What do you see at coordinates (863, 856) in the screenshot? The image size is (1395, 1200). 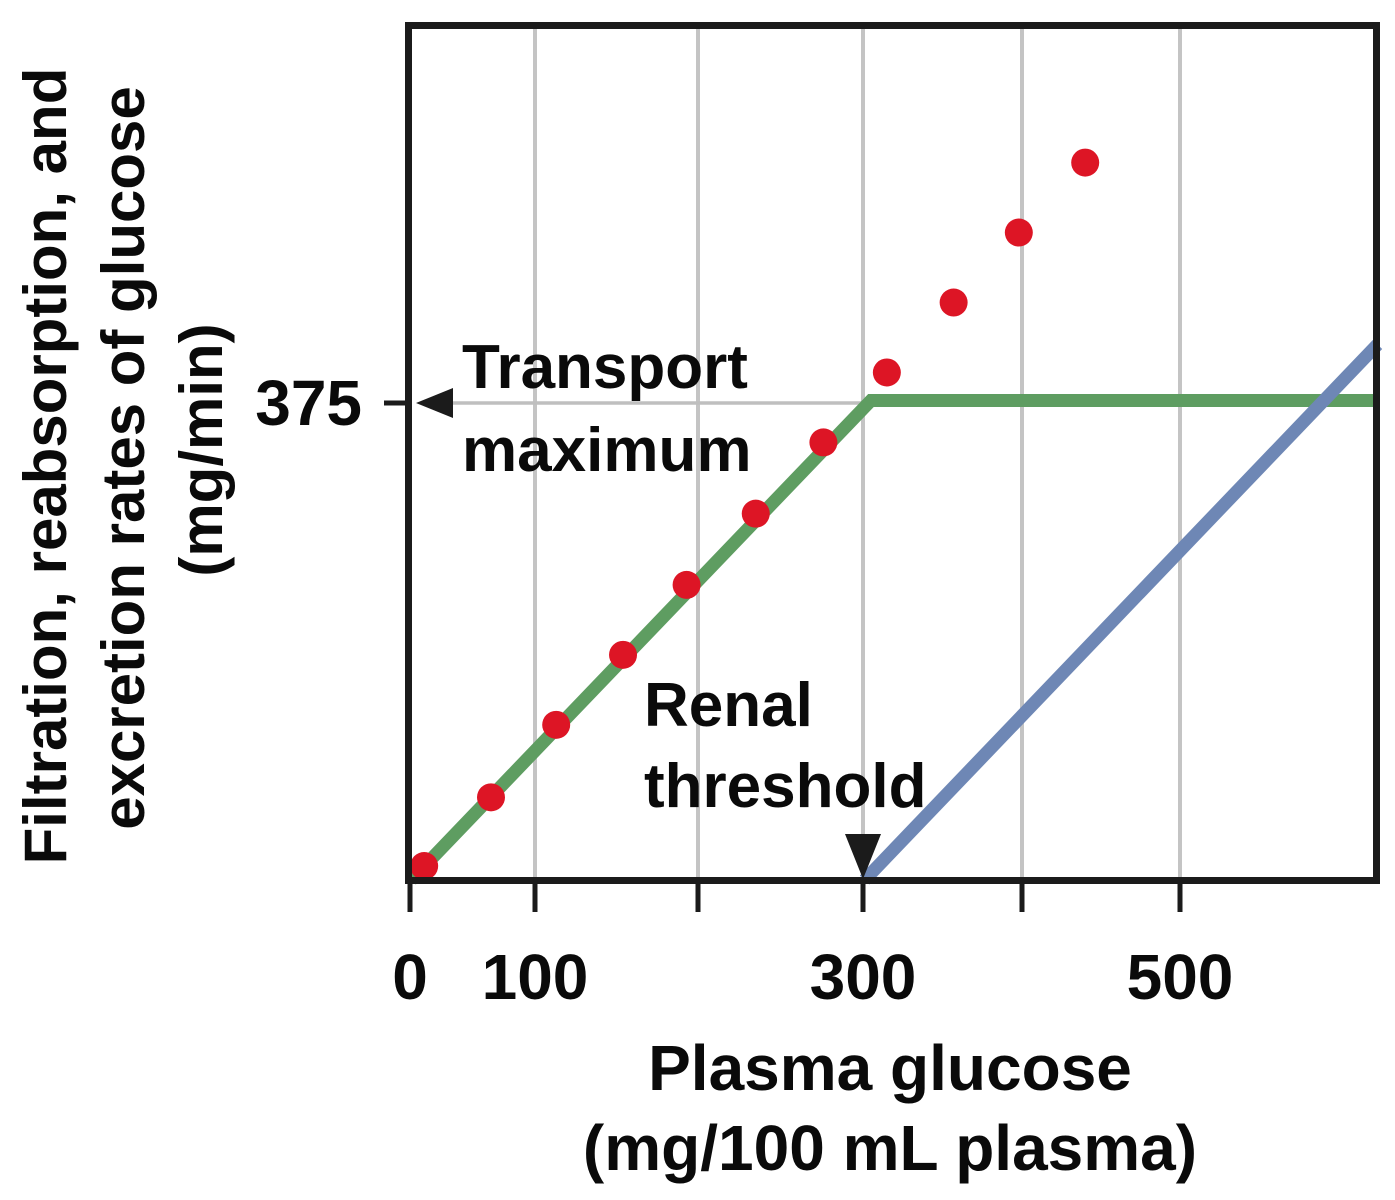 I see `renal-threshold-arrow` at bounding box center [863, 856].